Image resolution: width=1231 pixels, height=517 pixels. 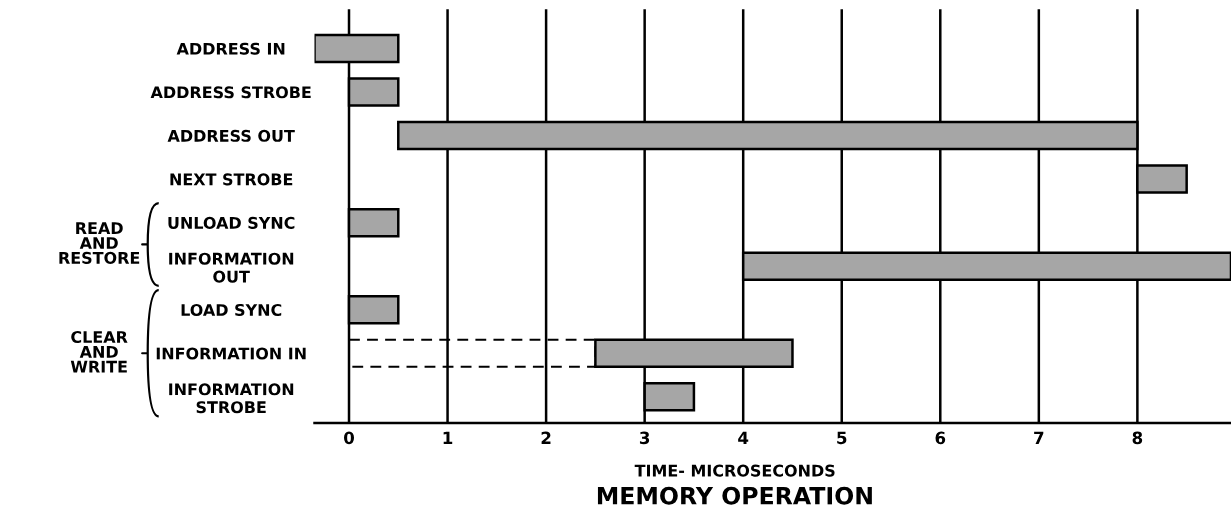 I want to click on y-tick-label: UNLOAD SYNC, so click(x=231, y=222).